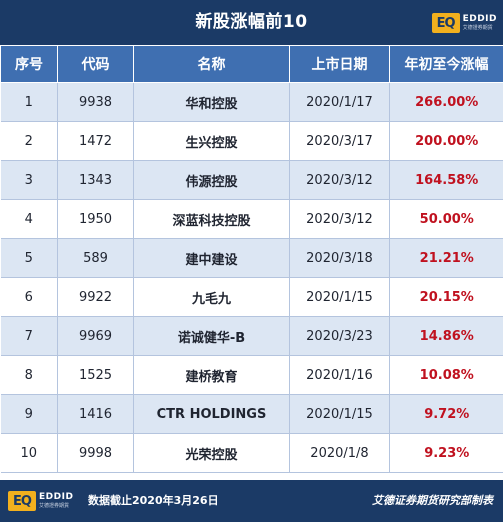 This screenshot has height=522, width=503. I want to click on column-header-listing-date: 上市日期, so click(339, 64).